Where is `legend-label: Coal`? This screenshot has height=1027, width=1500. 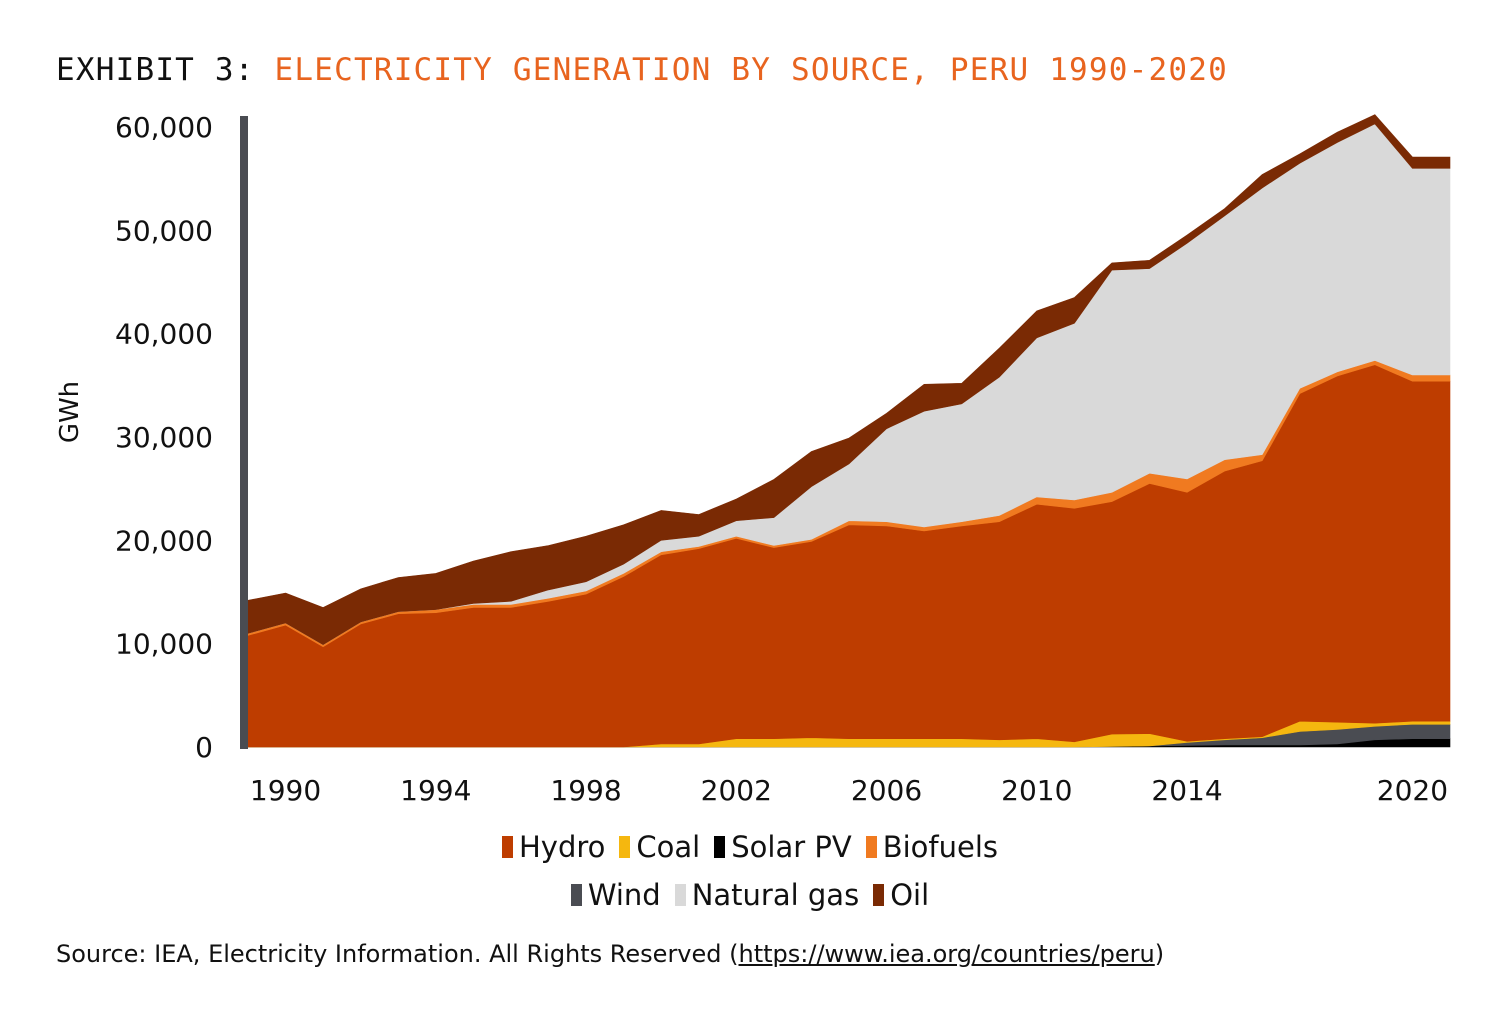 legend-label: Coal is located at coordinates (668, 847).